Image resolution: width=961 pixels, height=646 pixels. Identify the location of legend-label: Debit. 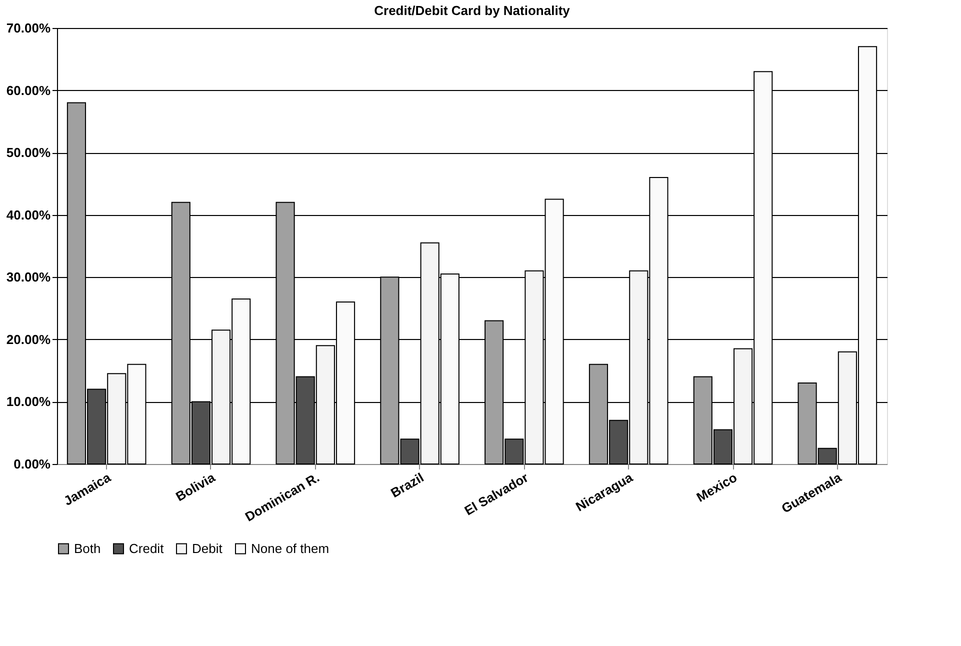
(207, 548).